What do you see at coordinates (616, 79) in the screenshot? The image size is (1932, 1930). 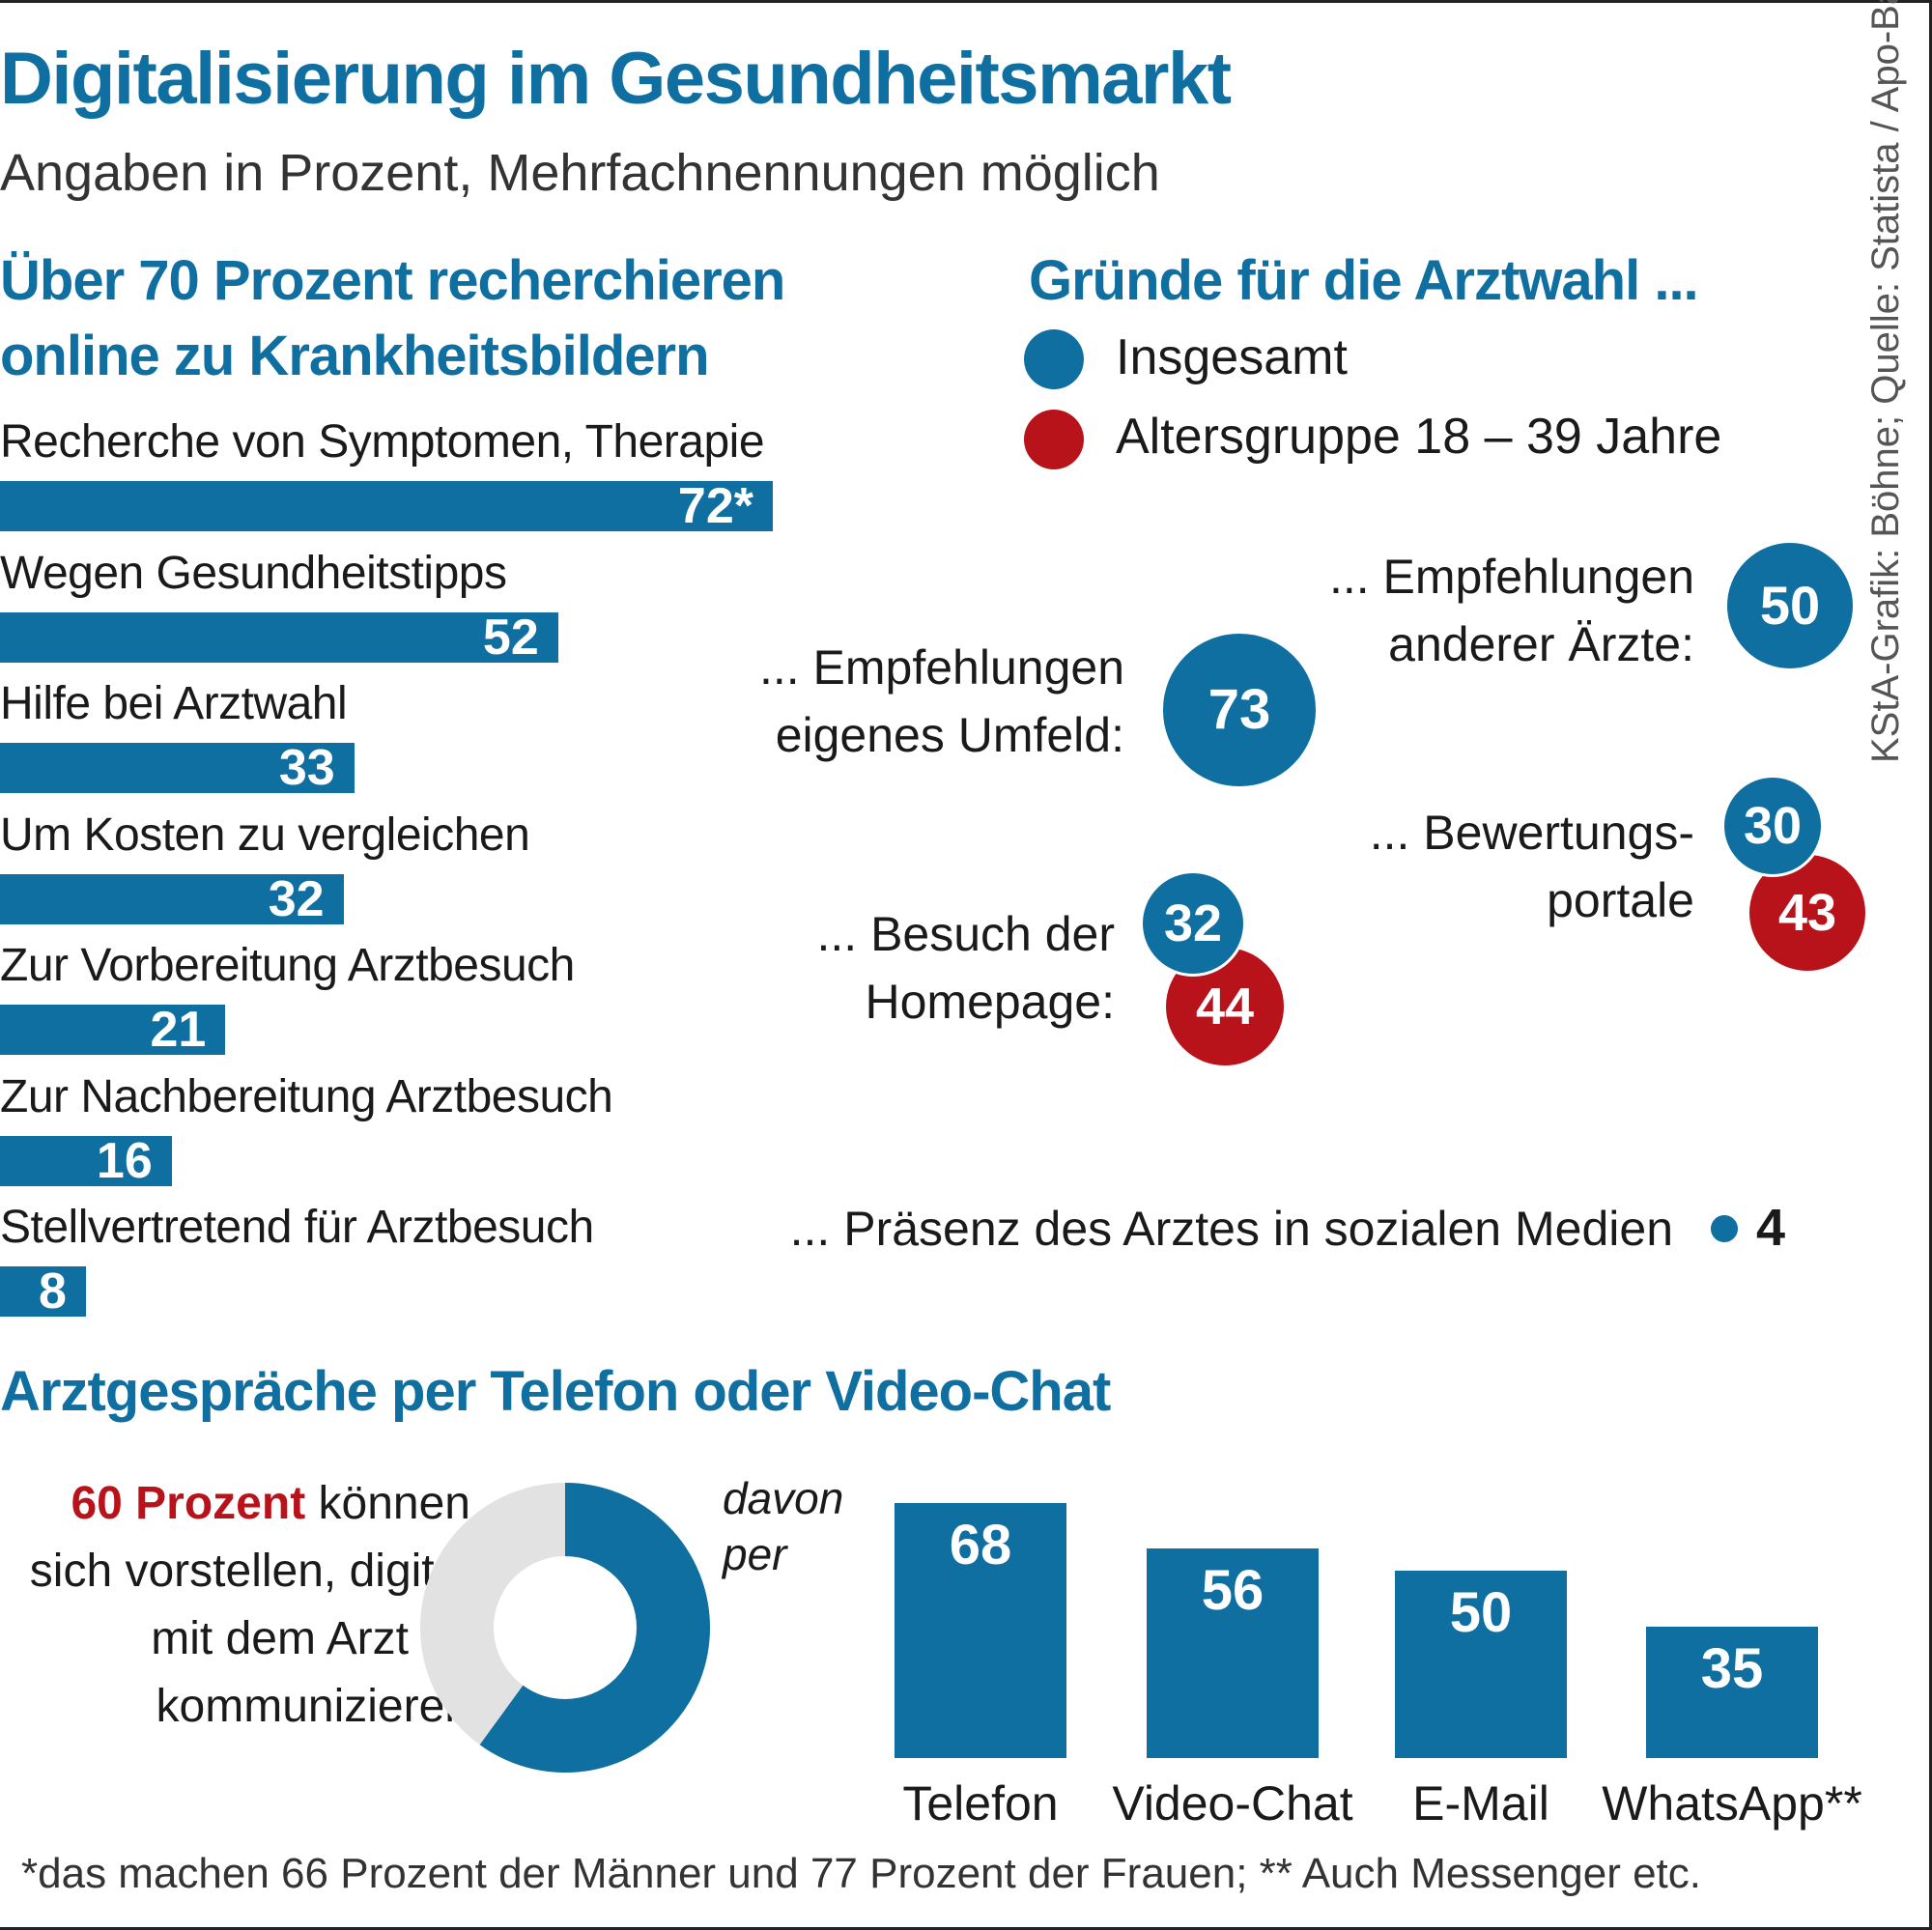 I see `chart-title: Digitalisierung im Gesundheitsmarkt` at bounding box center [616, 79].